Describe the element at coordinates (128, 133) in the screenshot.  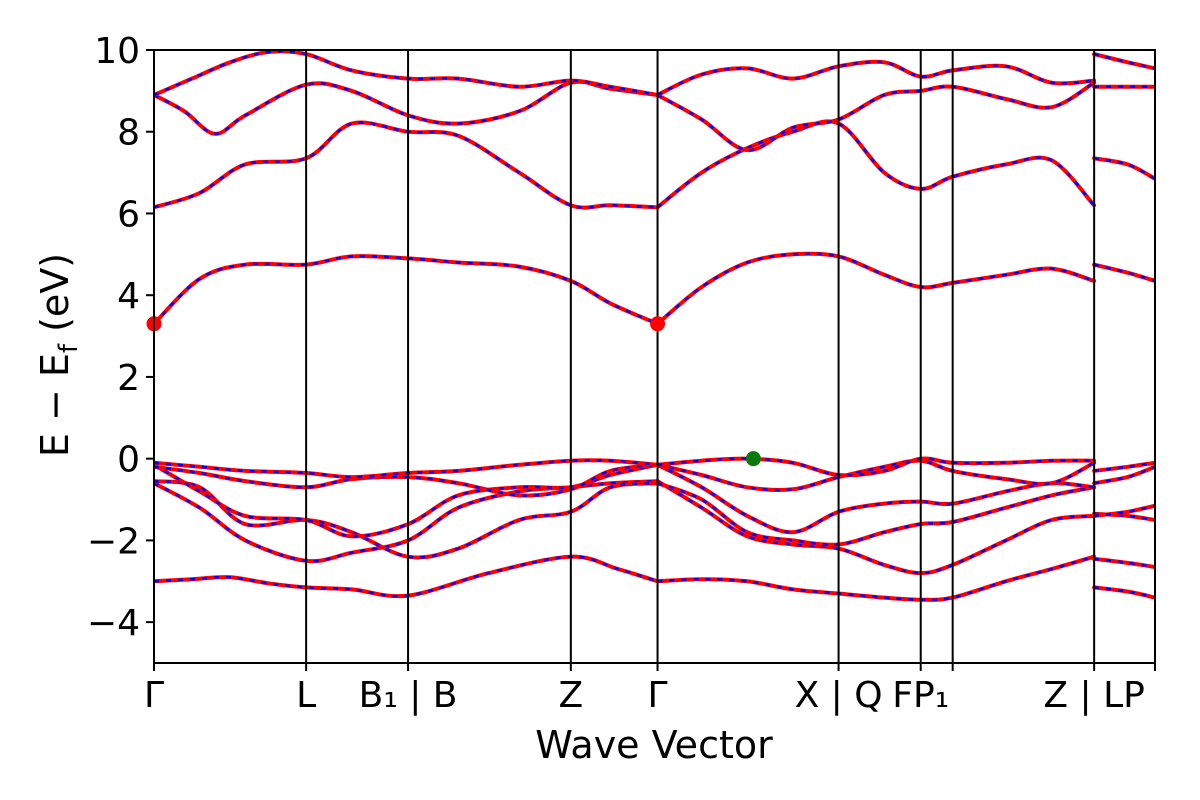
I see `y-tick-label: 8` at that location.